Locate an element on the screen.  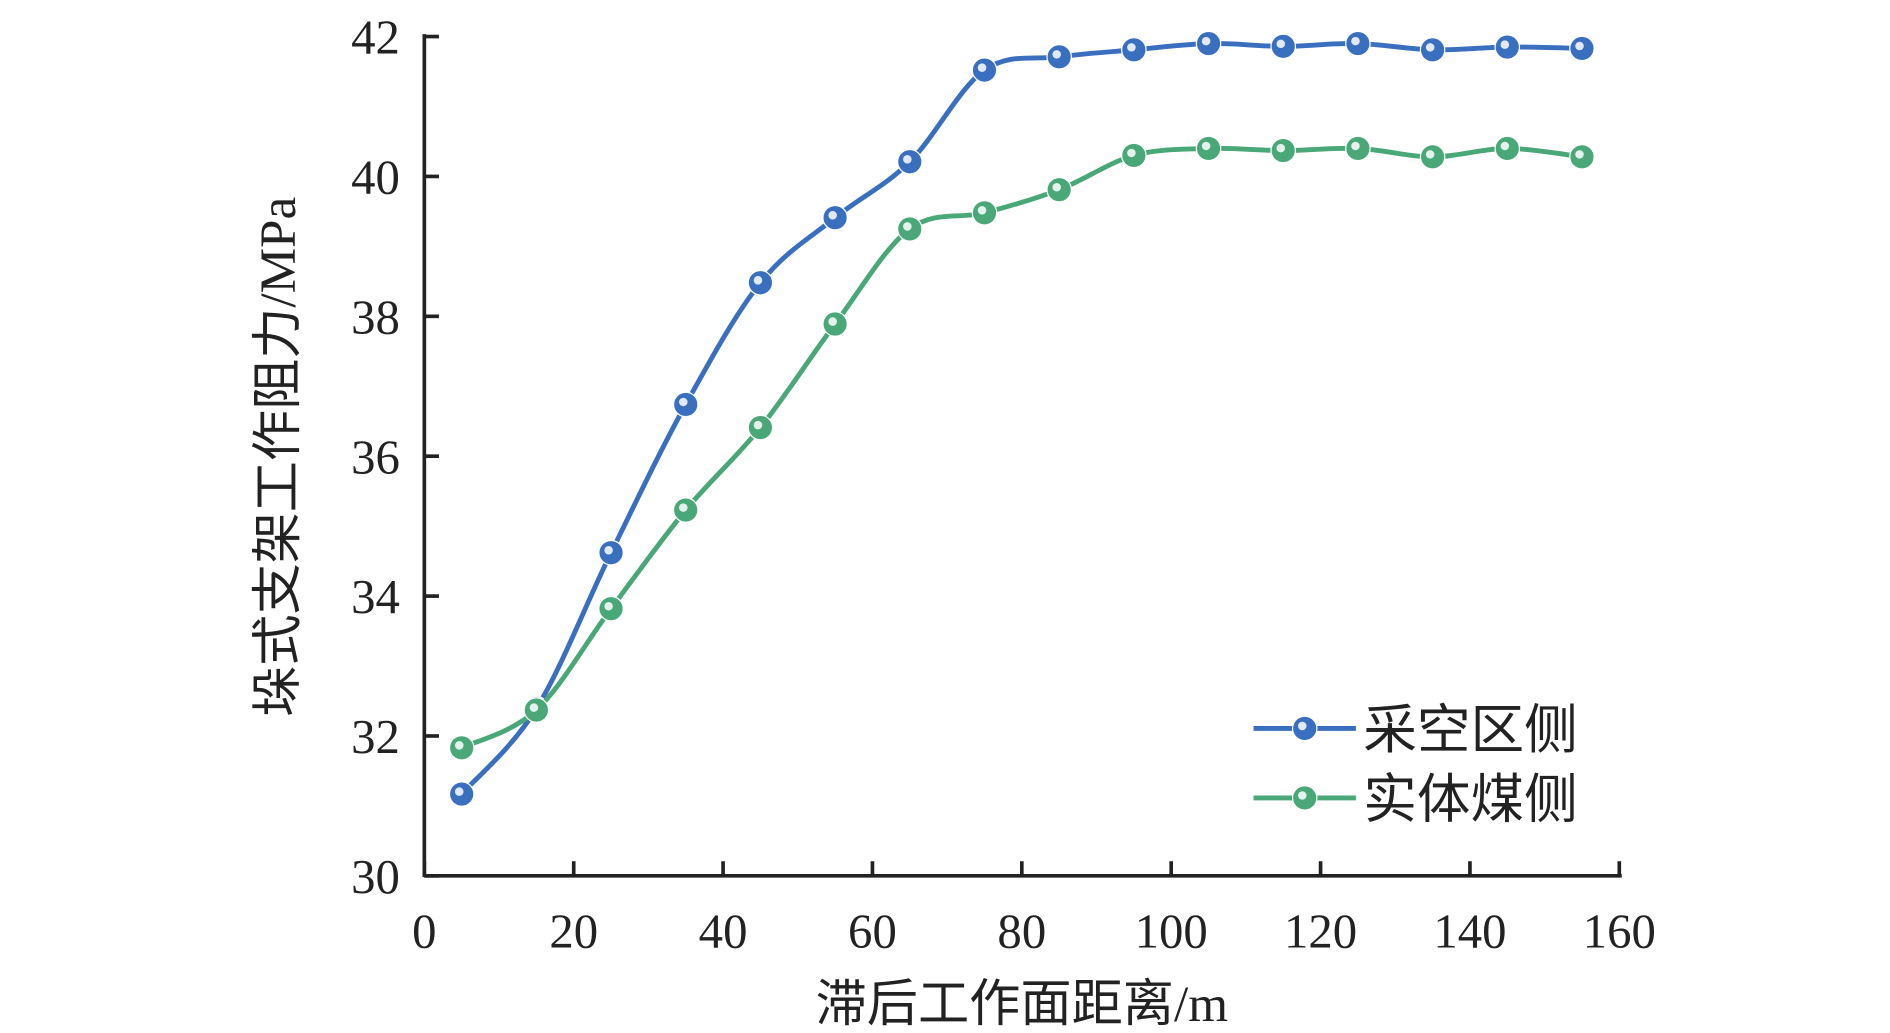
y-tick-label: 30 is located at coordinates (375, 877).